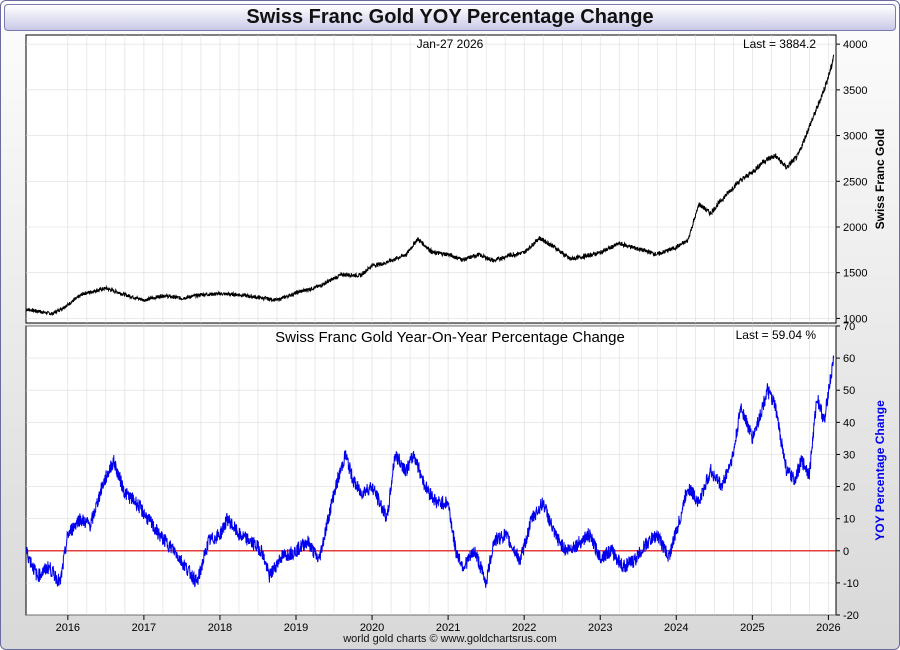 The width and height of the screenshot is (900, 650). What do you see at coordinates (296, 628) in the screenshot?
I see `x-tick-label: 2019` at bounding box center [296, 628].